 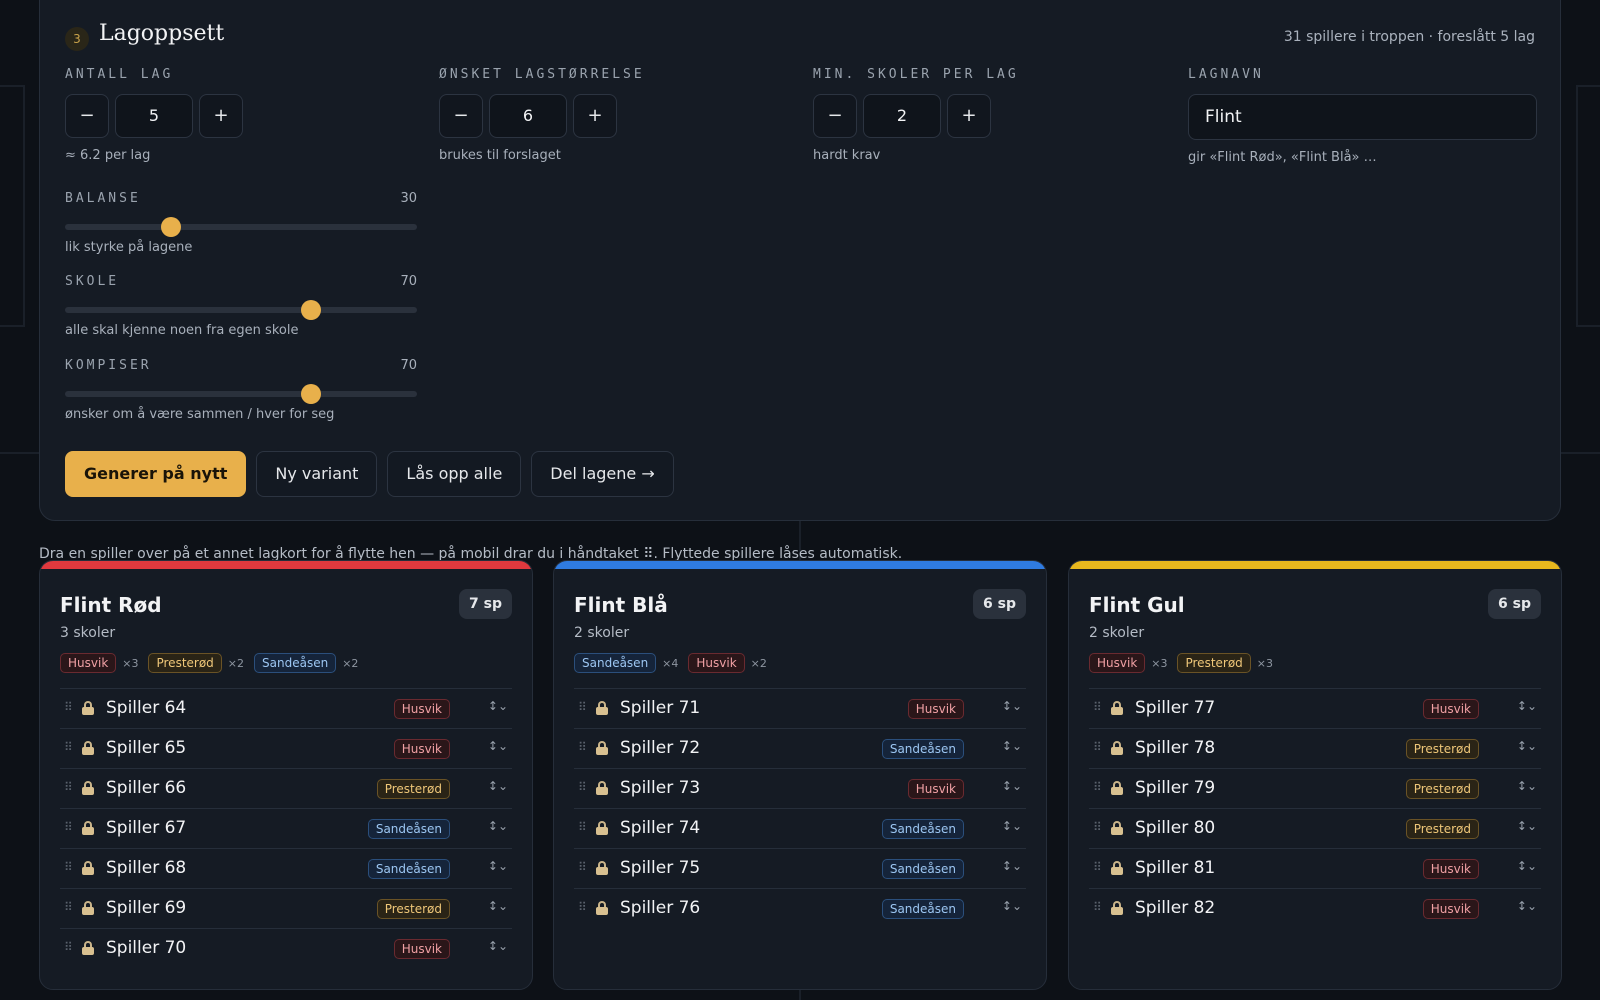 I want to click on player-row: ⠿ Spiller 77 Husvik ↕⌄, so click(x=1315, y=708).